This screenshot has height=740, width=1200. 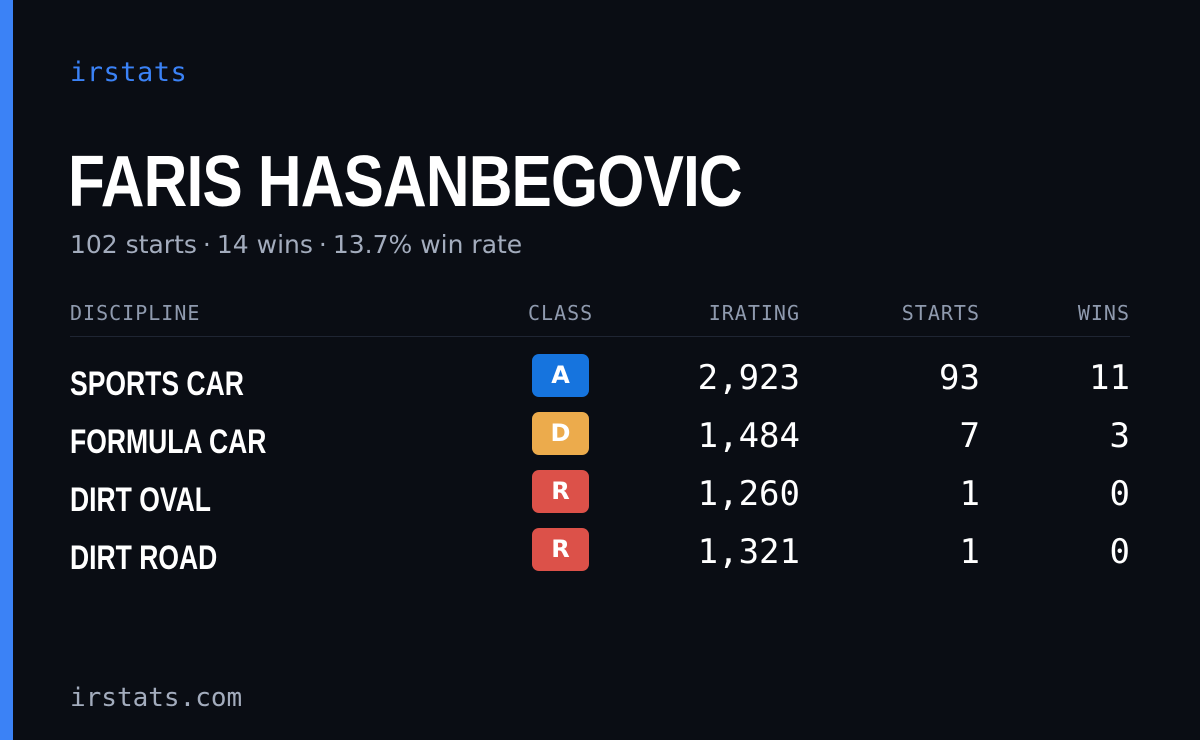 I want to click on row-starts: 93, so click(x=959, y=378).